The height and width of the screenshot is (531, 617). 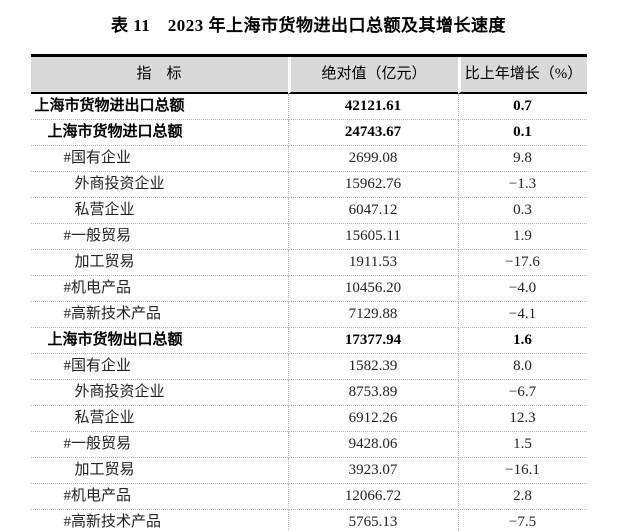 What do you see at coordinates (522, 520) in the screenshot?
I see `growth-cell: −7.5` at bounding box center [522, 520].